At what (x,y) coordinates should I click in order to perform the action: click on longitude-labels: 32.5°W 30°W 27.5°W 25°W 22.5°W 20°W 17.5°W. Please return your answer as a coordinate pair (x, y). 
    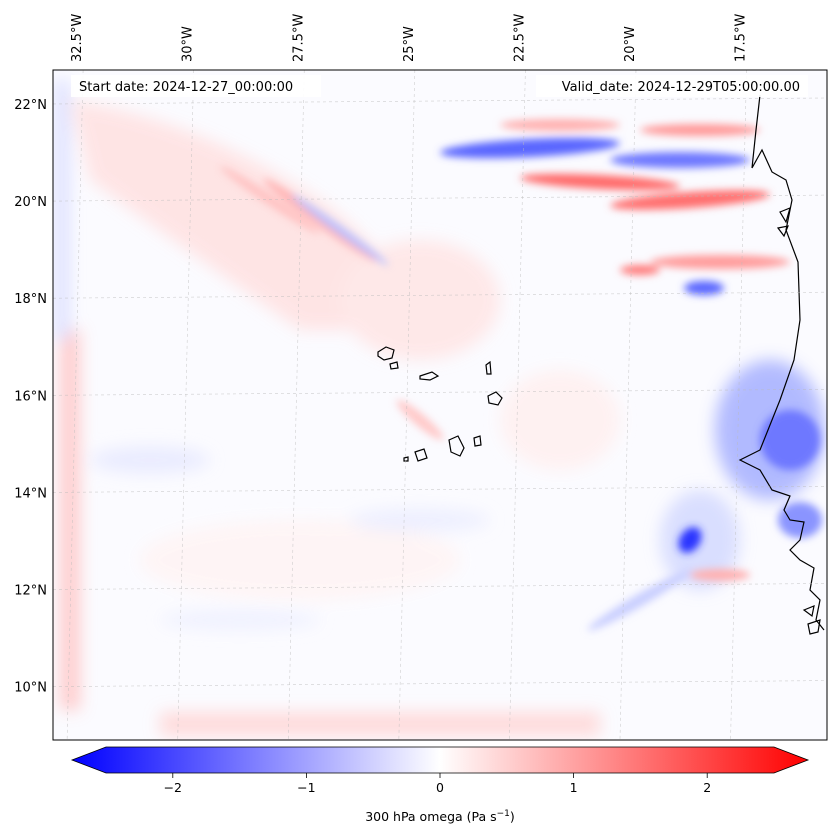
    Looking at the image, I should click on (409, 38).